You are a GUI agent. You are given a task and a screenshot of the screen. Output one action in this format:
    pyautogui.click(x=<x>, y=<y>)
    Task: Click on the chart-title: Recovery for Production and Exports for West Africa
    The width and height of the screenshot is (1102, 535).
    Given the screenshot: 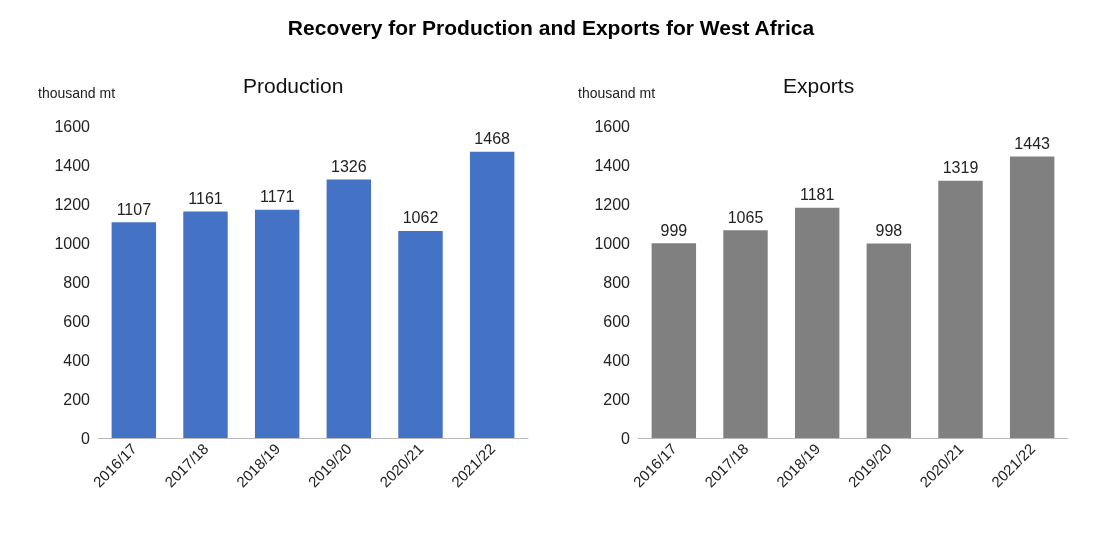 What is the action you would take?
    pyautogui.click(x=551, y=28)
    